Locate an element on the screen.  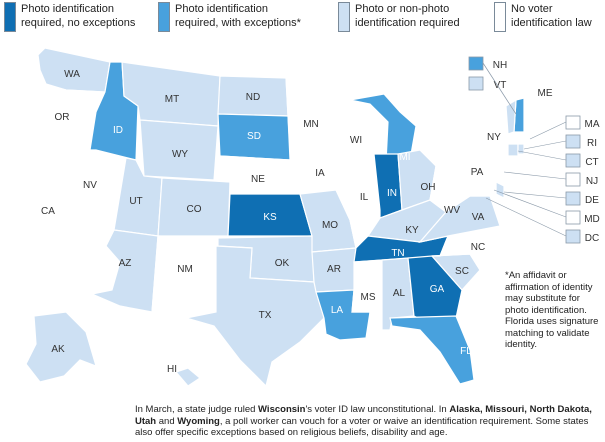
label-nd: ND is located at coordinates (253, 97).